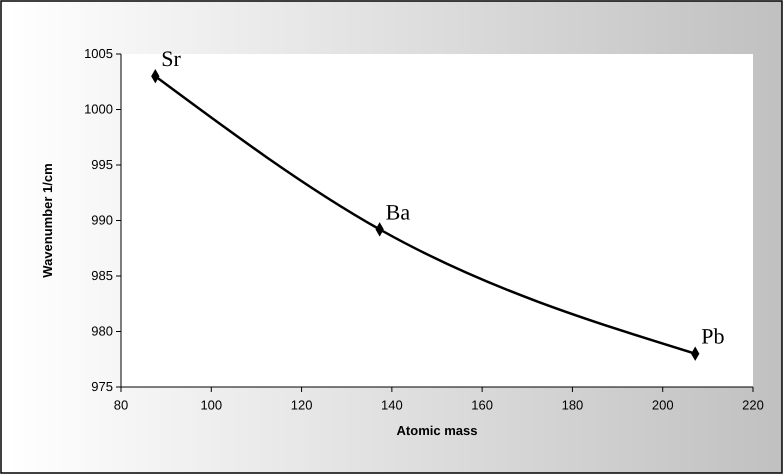 Image resolution: width=784 pixels, height=475 pixels. What do you see at coordinates (98, 109) in the screenshot?
I see `y-tick-label: 1000` at bounding box center [98, 109].